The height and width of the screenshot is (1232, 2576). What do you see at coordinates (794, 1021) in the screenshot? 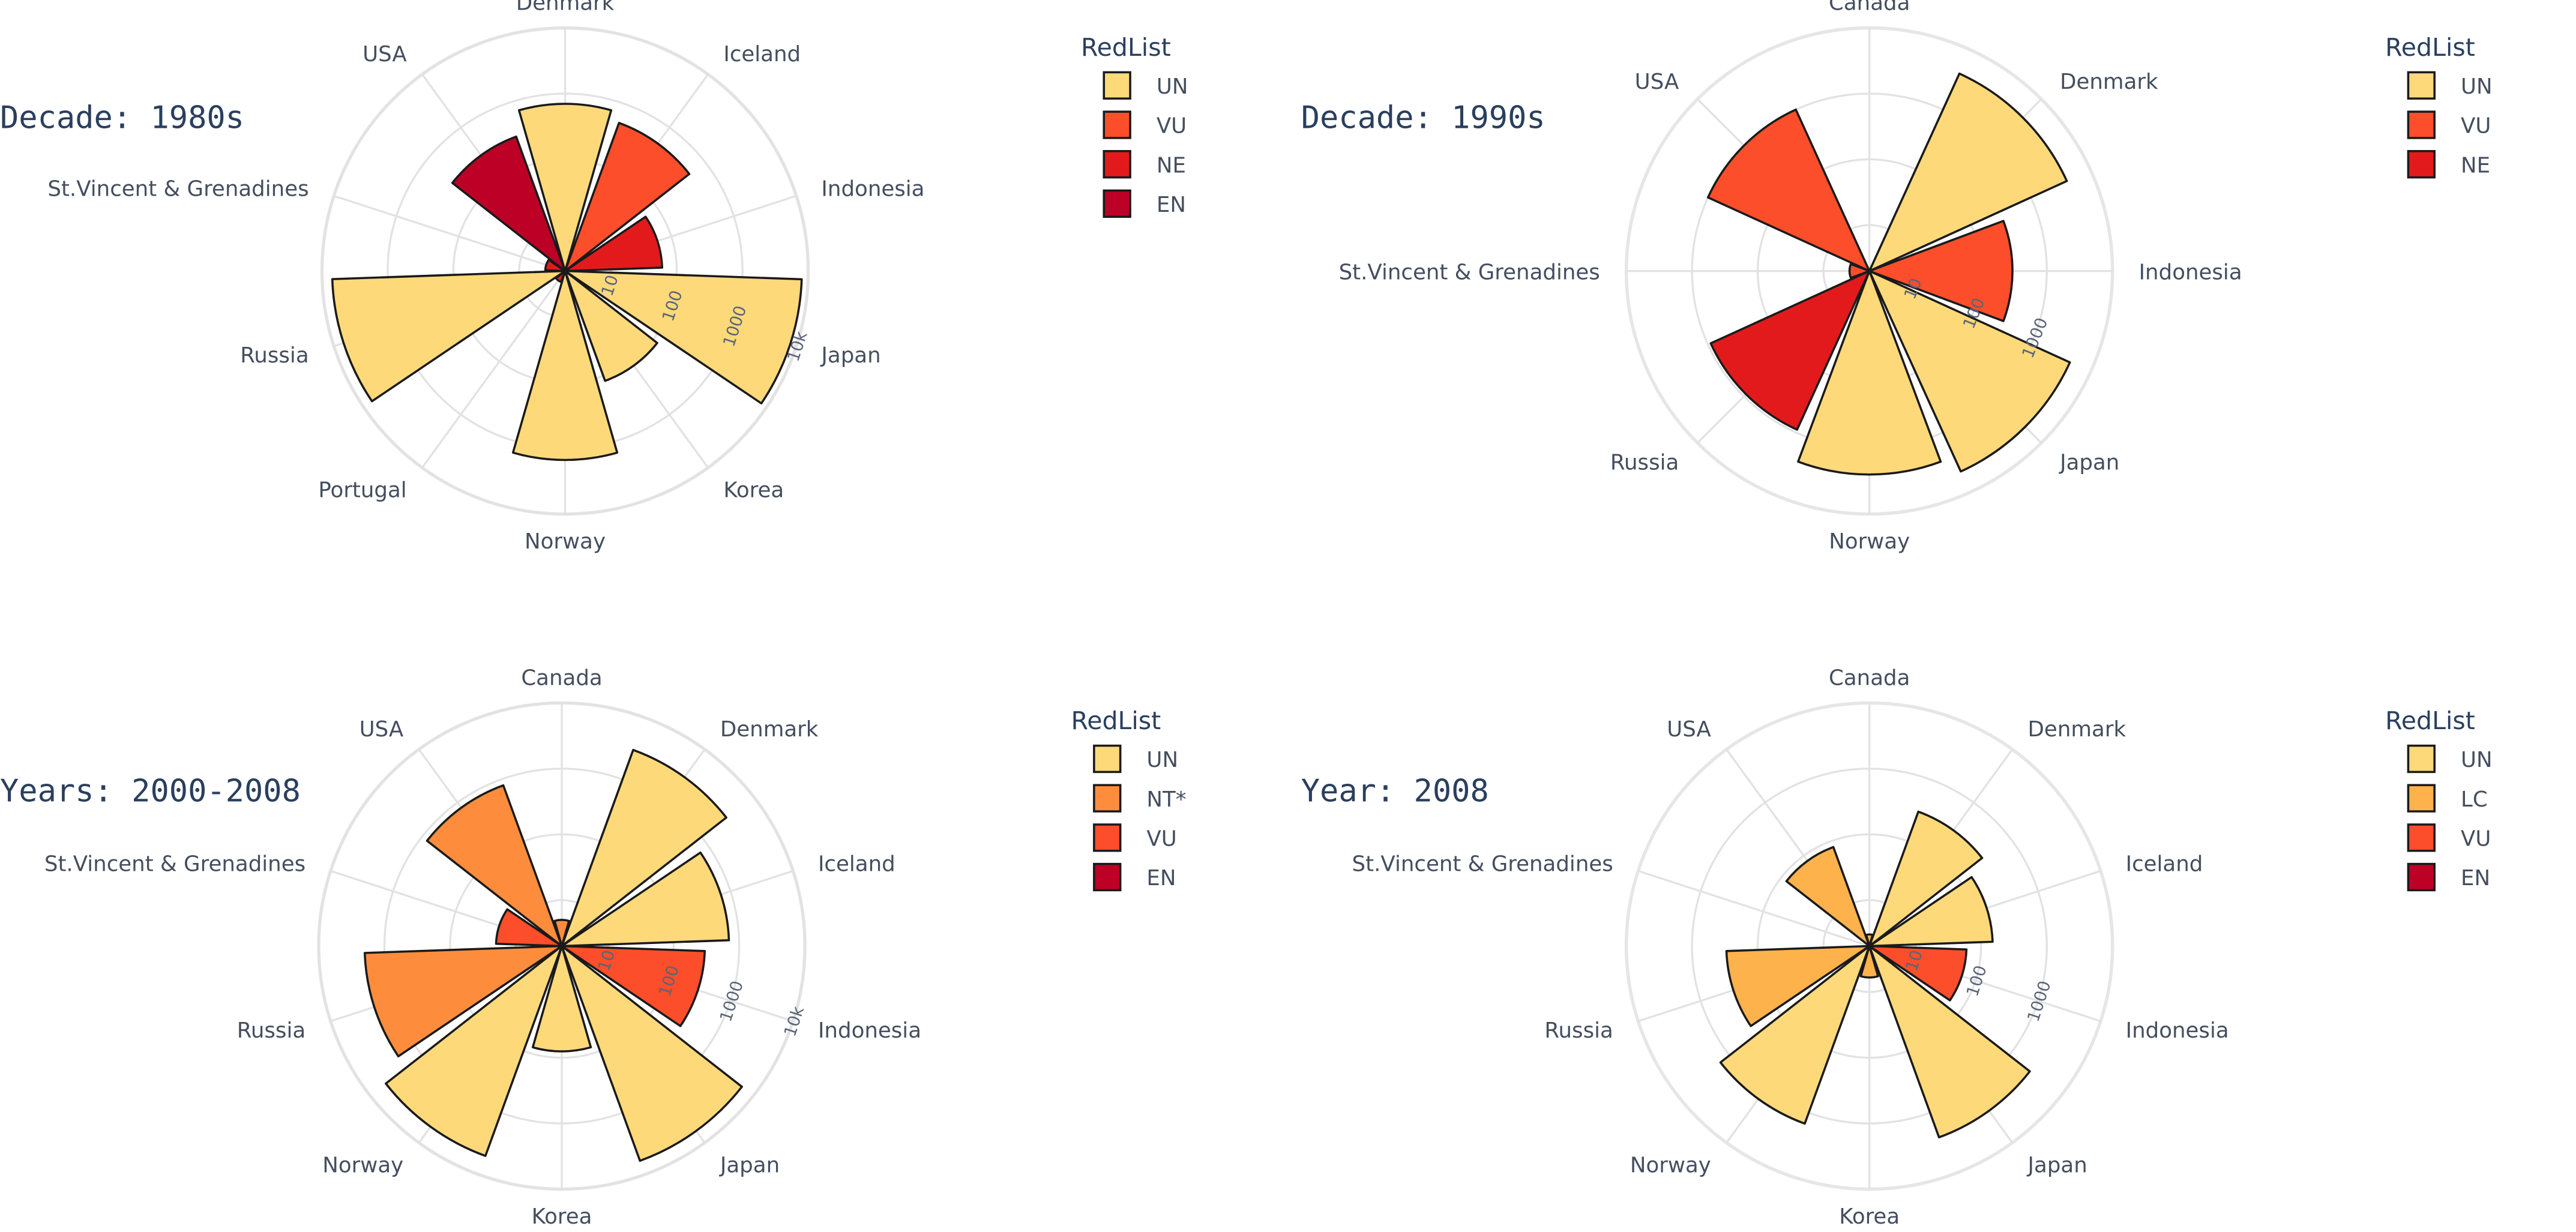
I see `radial-tick-label: 10k` at bounding box center [794, 1021].